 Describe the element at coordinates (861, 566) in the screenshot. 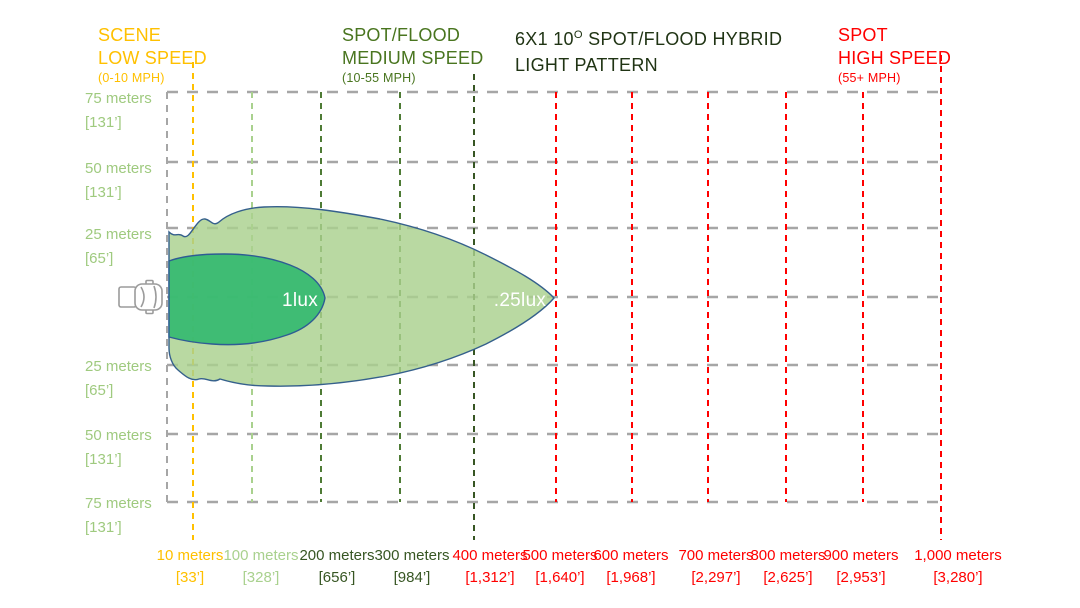

I see `x-axis-label-900m: 900 meters [2,953’]` at that location.